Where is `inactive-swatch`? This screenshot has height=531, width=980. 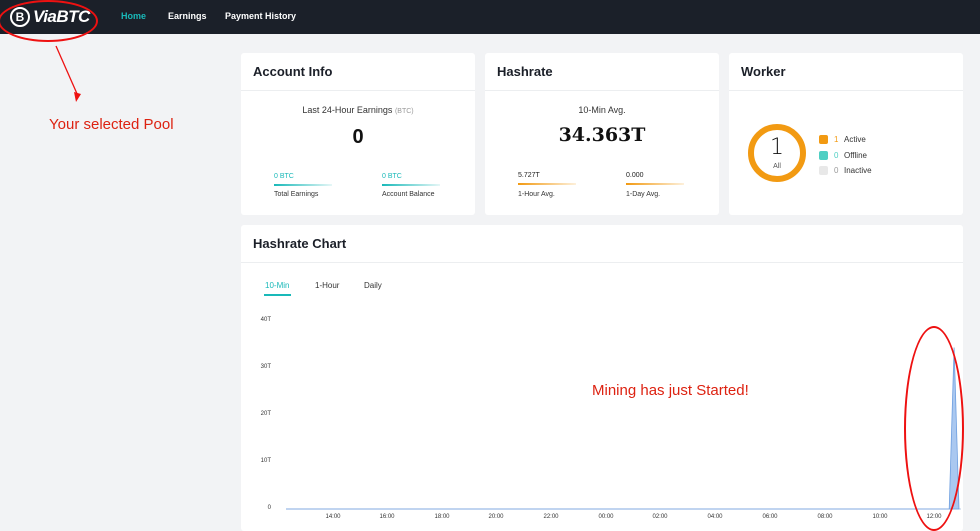 inactive-swatch is located at coordinates (823, 170).